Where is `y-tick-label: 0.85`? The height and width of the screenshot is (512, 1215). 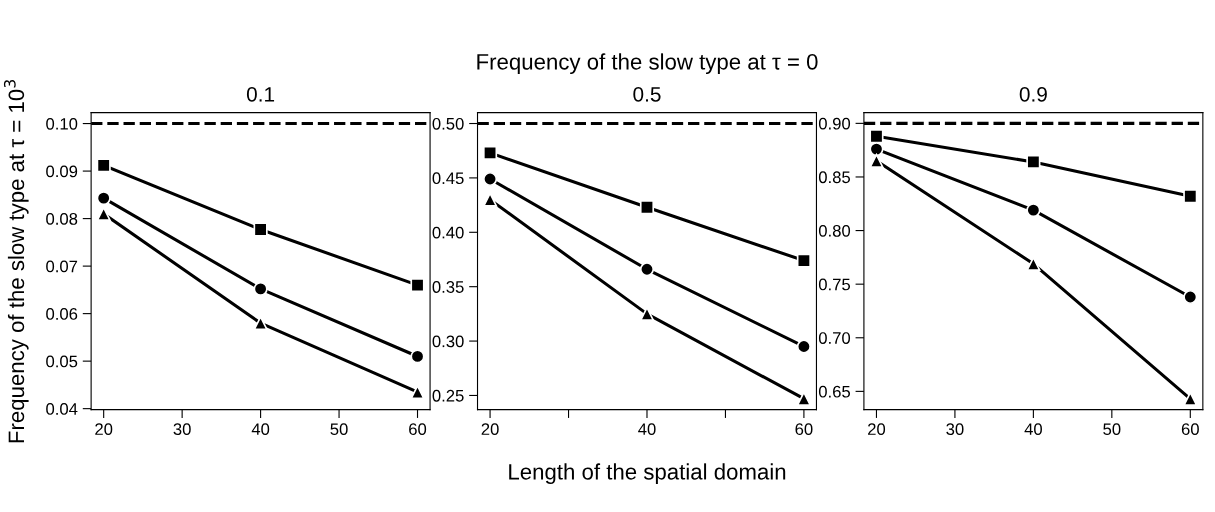
y-tick-label: 0.85 is located at coordinates (834, 177).